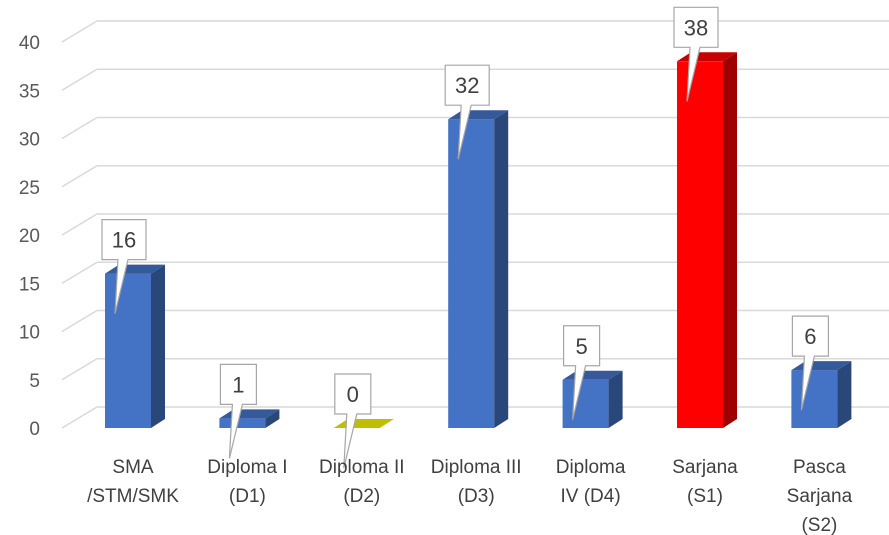 The image size is (889, 535). Describe the element at coordinates (133, 467) in the screenshot. I see `category-label-line: SMA` at that location.